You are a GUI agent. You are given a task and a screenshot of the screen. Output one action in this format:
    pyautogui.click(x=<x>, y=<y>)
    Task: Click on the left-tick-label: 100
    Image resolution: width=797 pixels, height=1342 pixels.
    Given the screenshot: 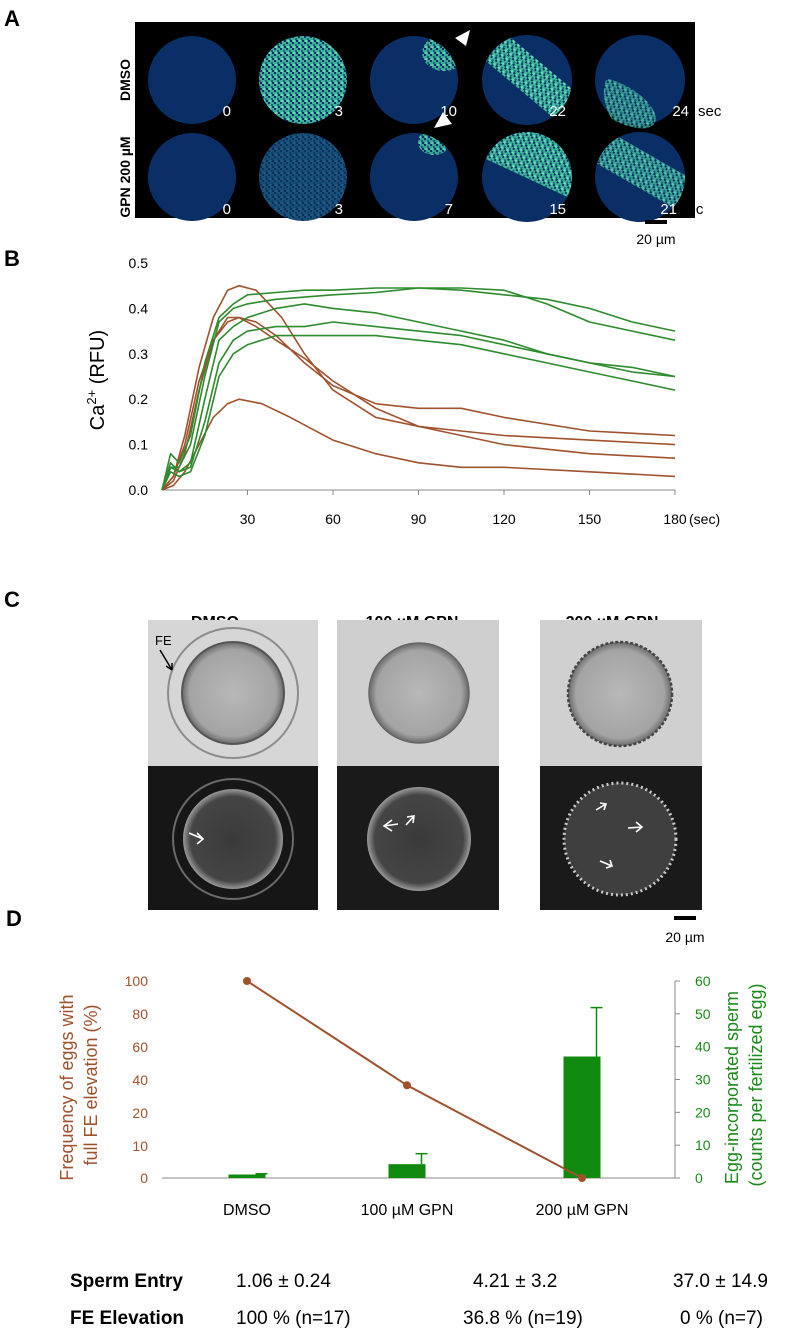 What is the action you would take?
    pyautogui.click(x=137, y=981)
    